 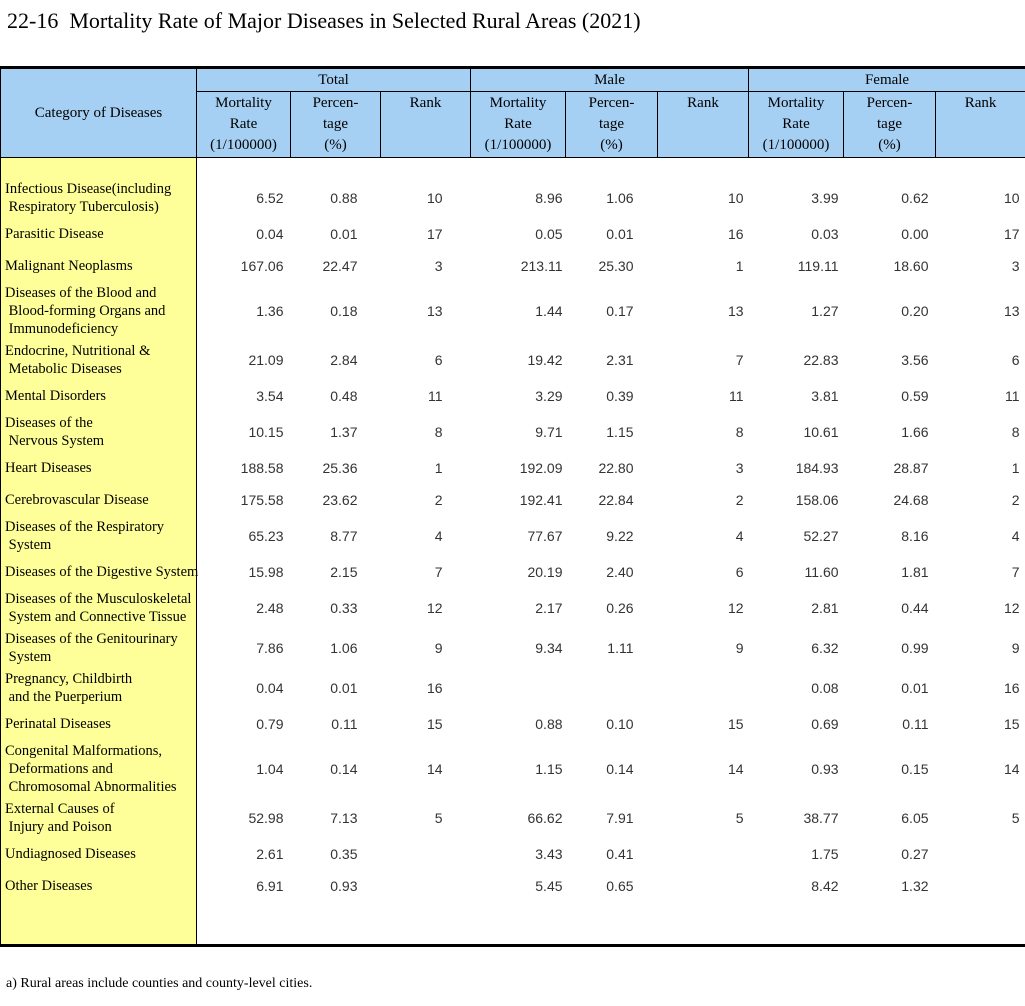 What do you see at coordinates (735, 311) in the screenshot?
I see `male-rank-cell: 13` at bounding box center [735, 311].